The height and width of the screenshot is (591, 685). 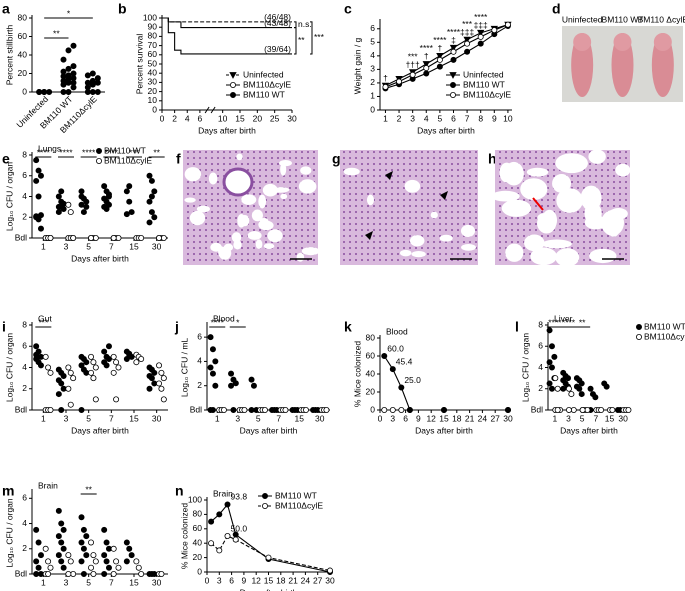 What do you see at coordinates (239, 528) in the screenshot?
I see `value-label: 50.0` at bounding box center [239, 528].